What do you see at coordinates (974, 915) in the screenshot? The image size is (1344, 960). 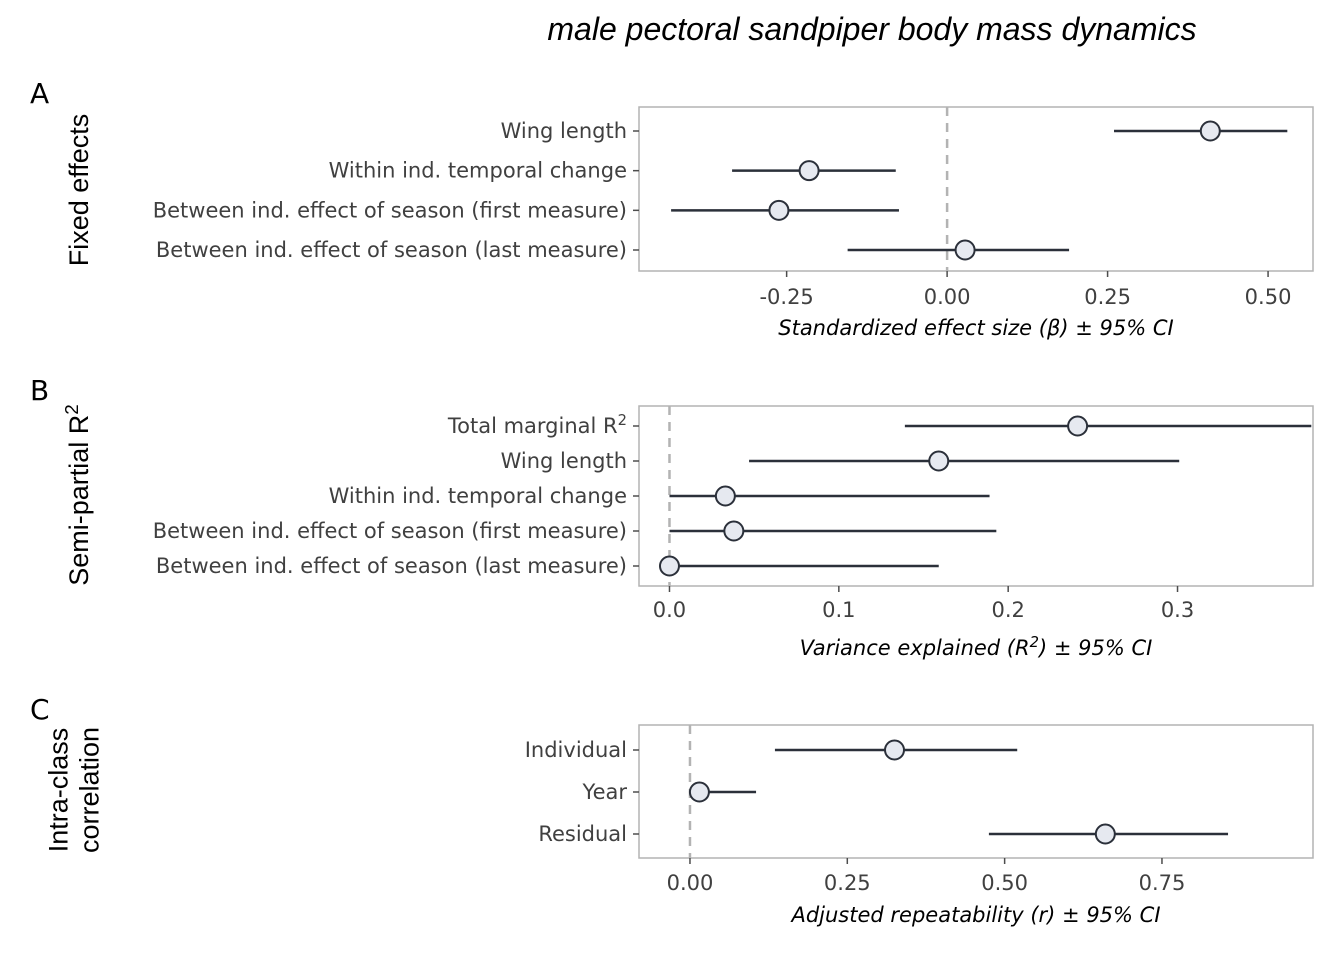 I see `x-axis-title: Adjusted repeatability (r) ± 95% CI` at bounding box center [974, 915].